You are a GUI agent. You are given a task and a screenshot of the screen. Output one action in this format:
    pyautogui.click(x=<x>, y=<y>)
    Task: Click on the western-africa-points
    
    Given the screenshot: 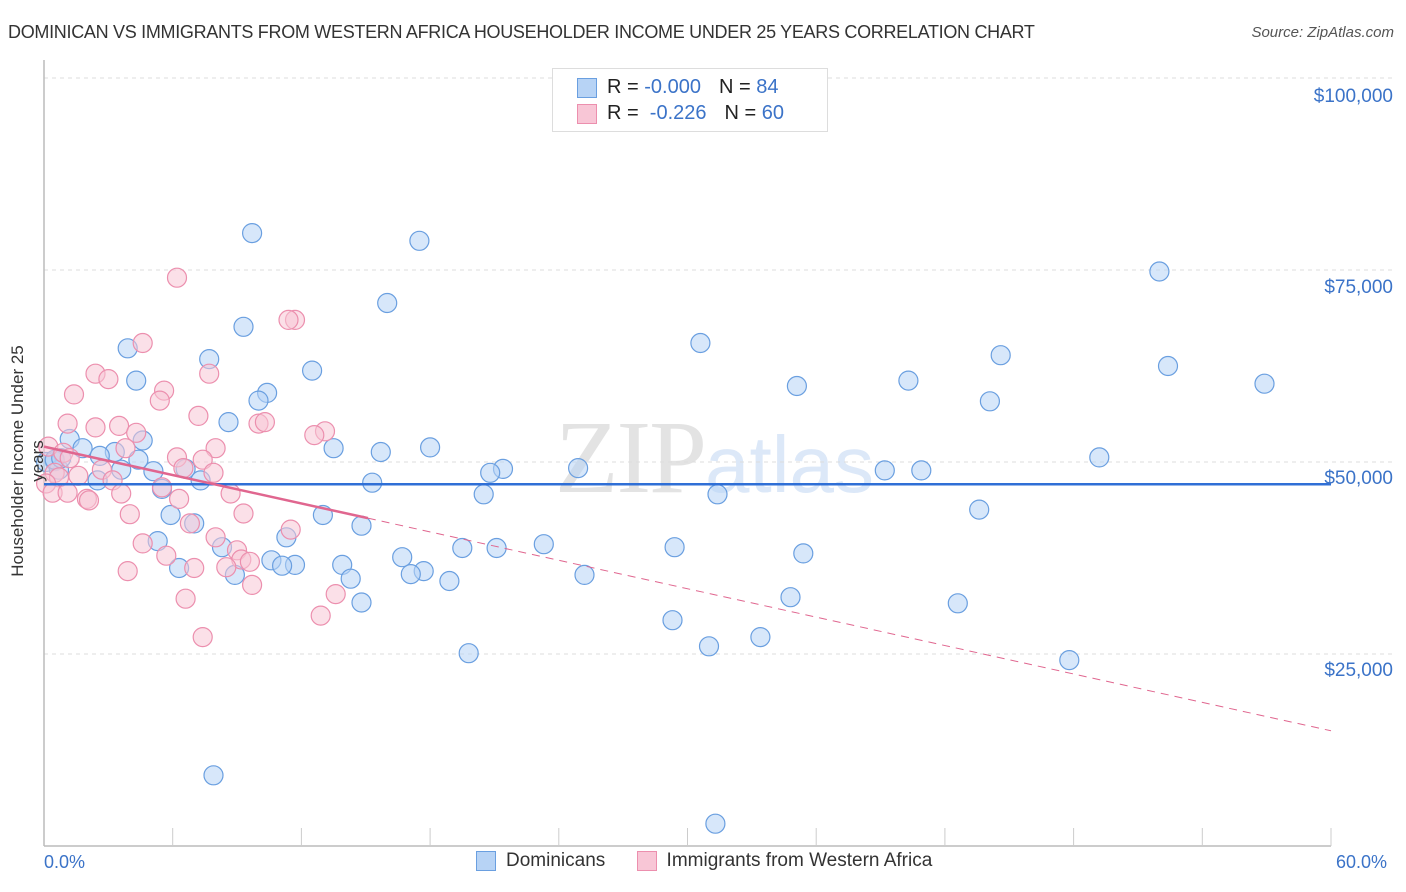 What is the action you would take?
    pyautogui.click(x=190, y=457)
    